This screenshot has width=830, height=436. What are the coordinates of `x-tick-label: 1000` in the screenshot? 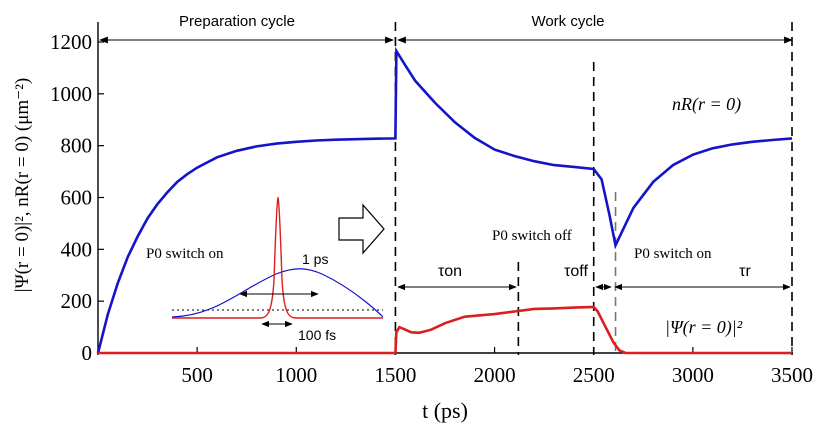 It's located at (296, 375).